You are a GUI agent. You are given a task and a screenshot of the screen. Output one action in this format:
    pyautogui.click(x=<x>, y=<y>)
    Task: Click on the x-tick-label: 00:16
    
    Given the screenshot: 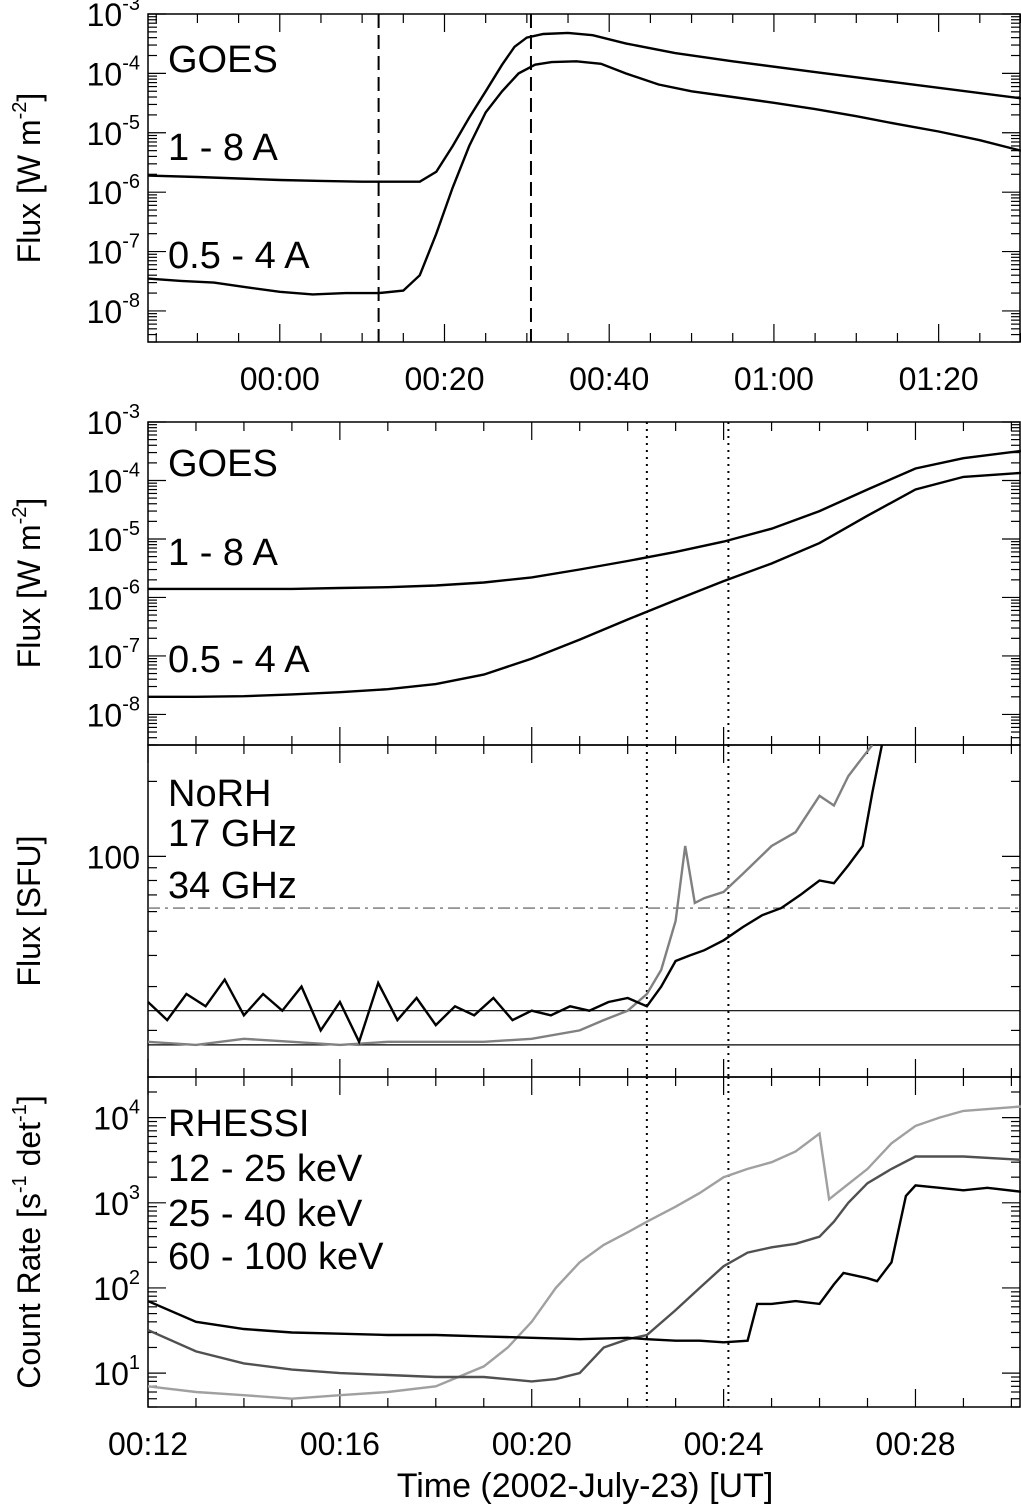 What is the action you would take?
    pyautogui.click(x=340, y=1444)
    